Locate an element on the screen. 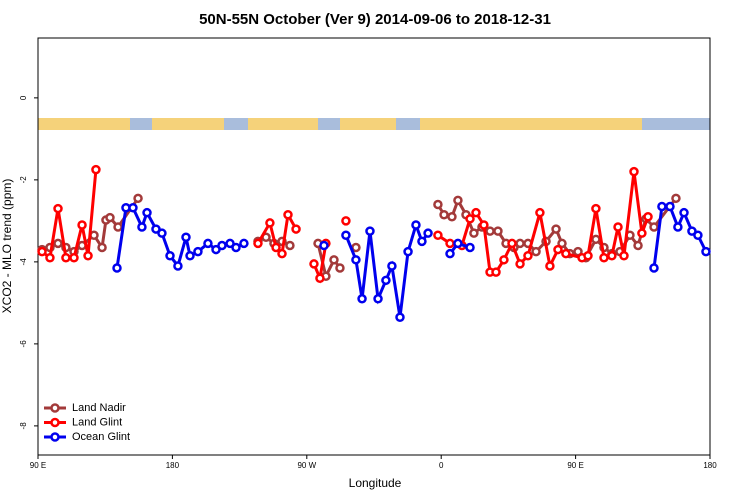 This screenshot has height=500, width=750. legend-label: Land Nadir is located at coordinates (99, 408).